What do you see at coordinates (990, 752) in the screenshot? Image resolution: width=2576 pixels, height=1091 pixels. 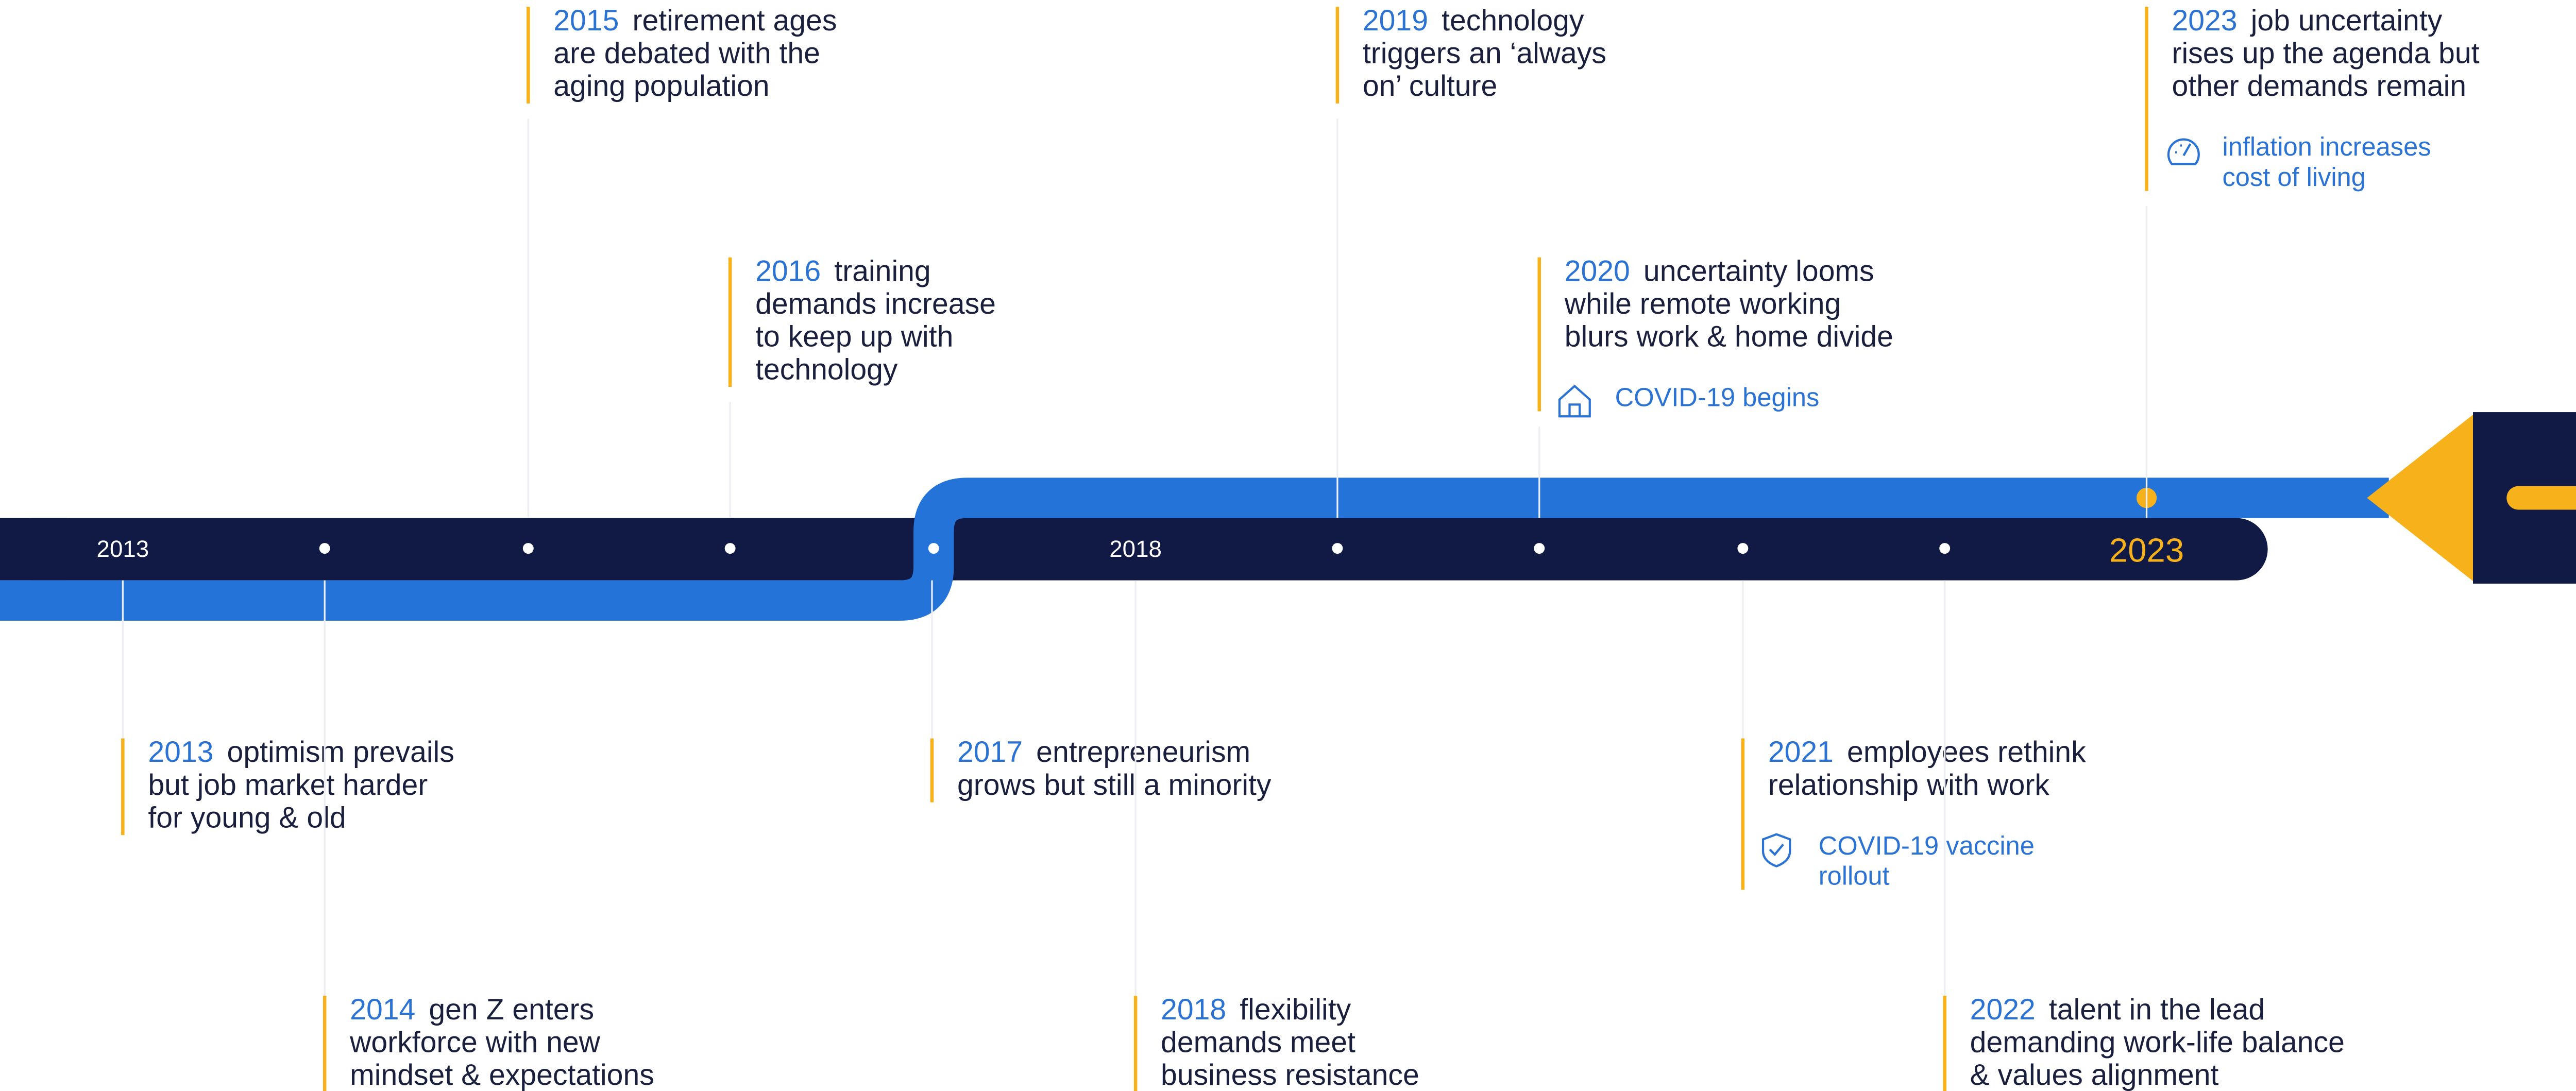 I see `event-year: 2017` at bounding box center [990, 752].